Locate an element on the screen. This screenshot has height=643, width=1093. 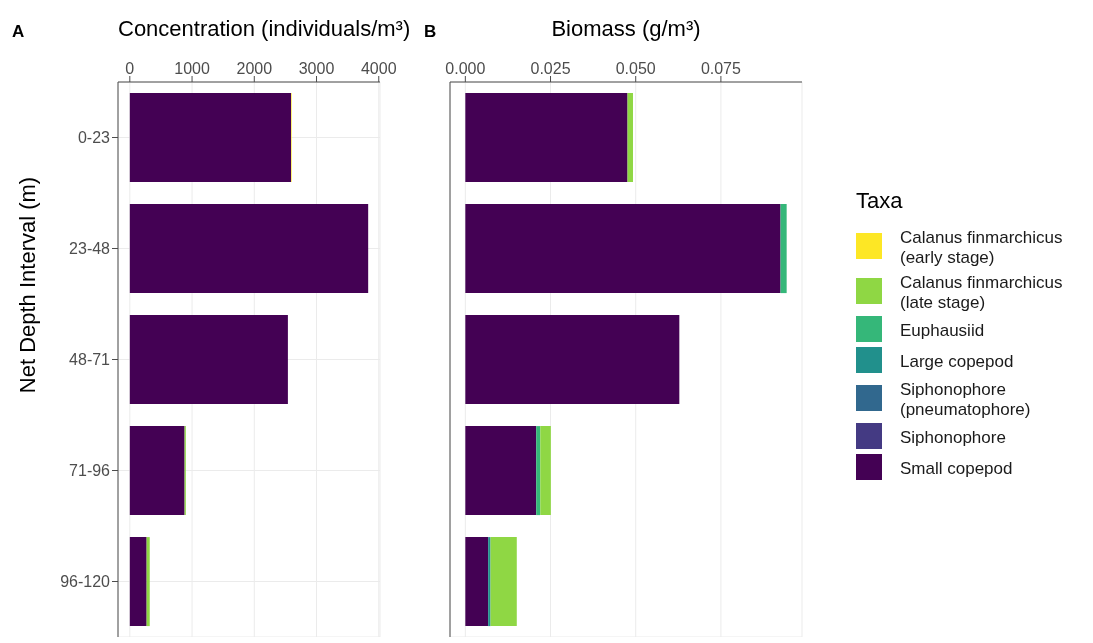
legend-label: Small copepod is located at coordinates (956, 468).